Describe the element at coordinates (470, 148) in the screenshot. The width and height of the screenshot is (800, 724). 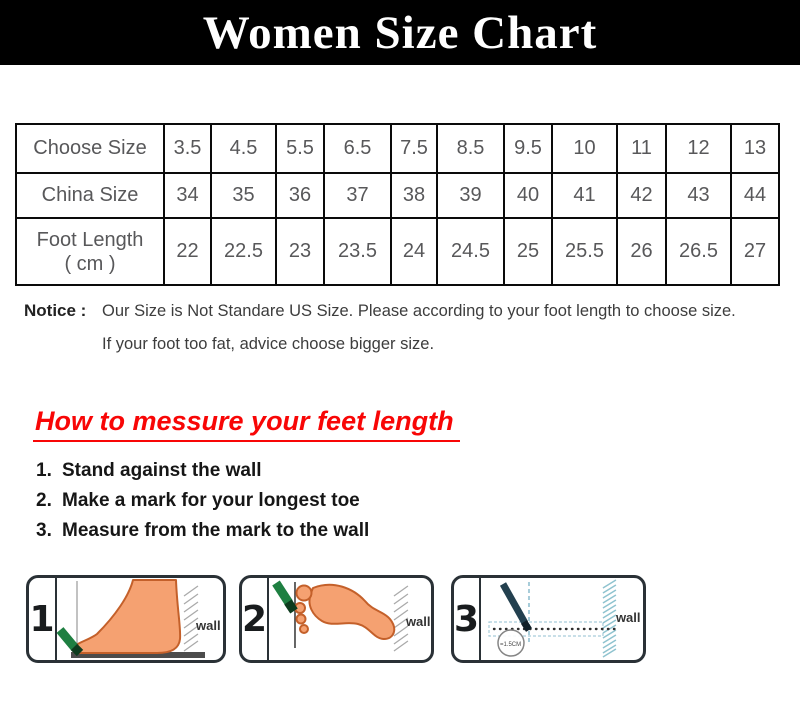
I see `size-cell: 8.5` at that location.